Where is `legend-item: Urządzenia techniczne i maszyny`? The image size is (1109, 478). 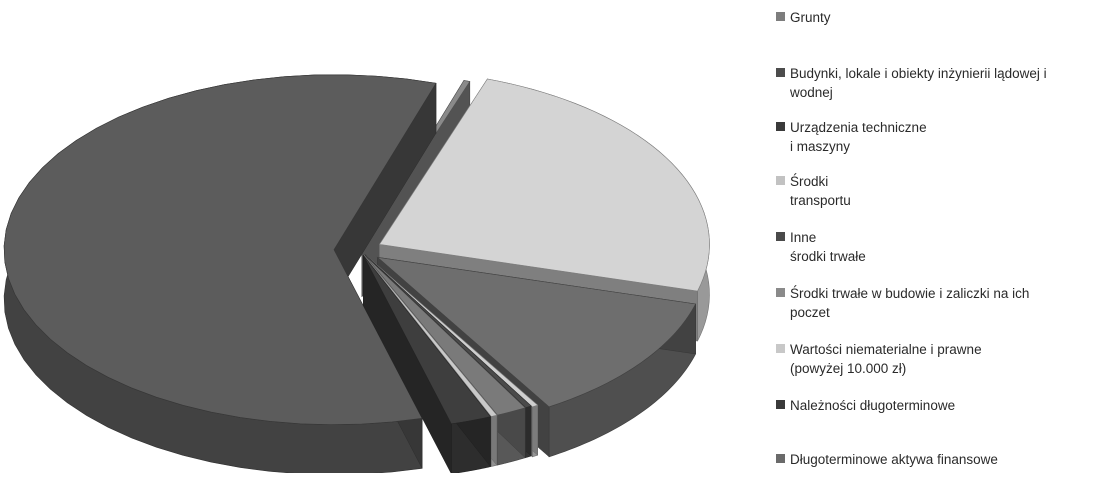
legend-item: Urządzenia techniczne i maszyny is located at coordinates (941, 137).